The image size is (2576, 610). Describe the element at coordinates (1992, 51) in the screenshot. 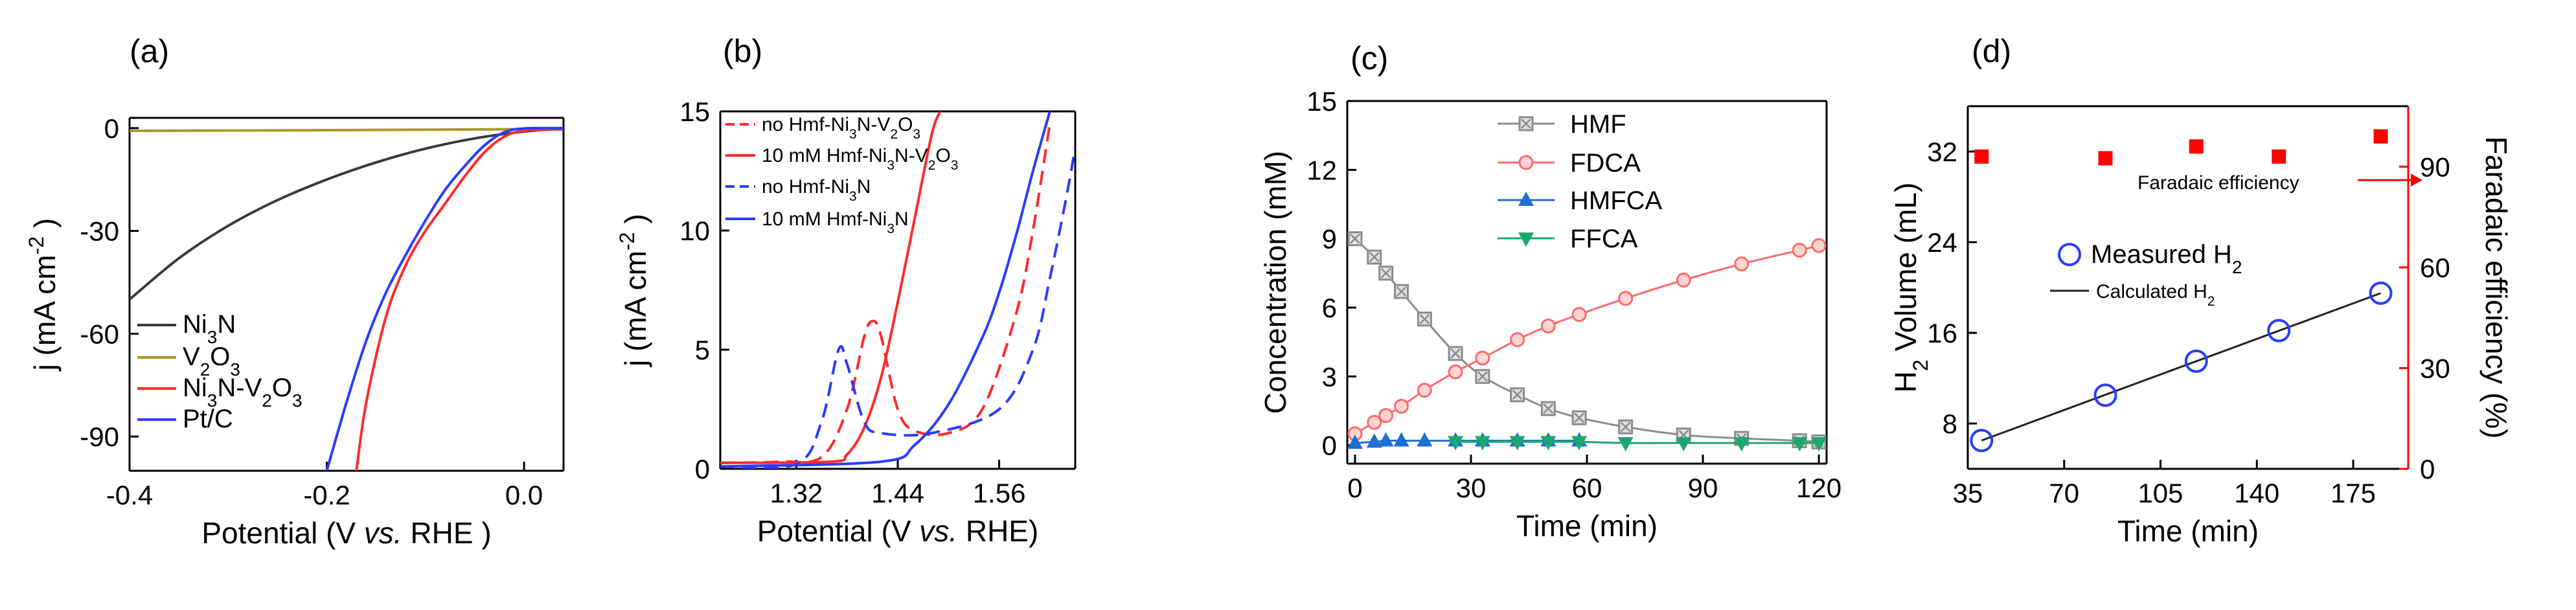

I see `panel-label: (d)` at that location.